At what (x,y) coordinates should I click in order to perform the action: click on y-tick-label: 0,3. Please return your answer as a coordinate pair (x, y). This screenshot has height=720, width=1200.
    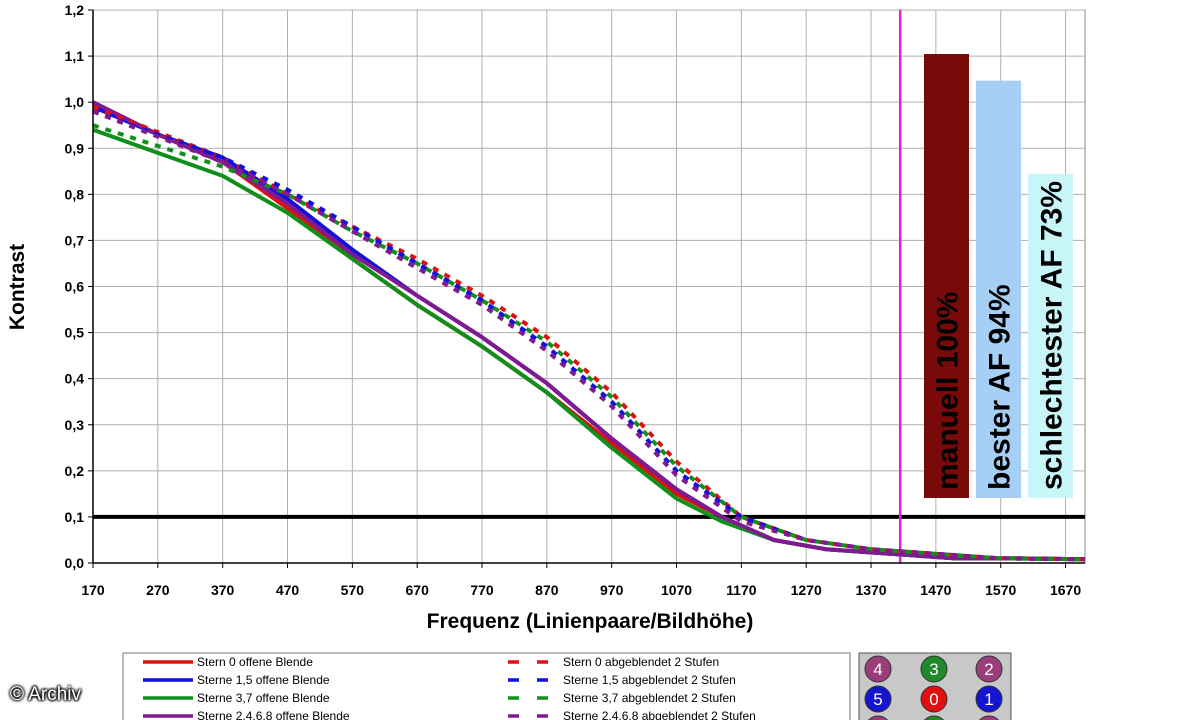
    Looking at the image, I should click on (75, 425).